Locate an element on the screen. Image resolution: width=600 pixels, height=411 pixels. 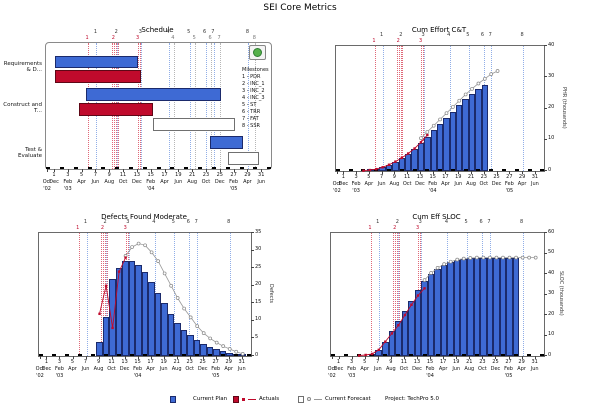
actuals-line-icon is located at coordinates (252, 399).